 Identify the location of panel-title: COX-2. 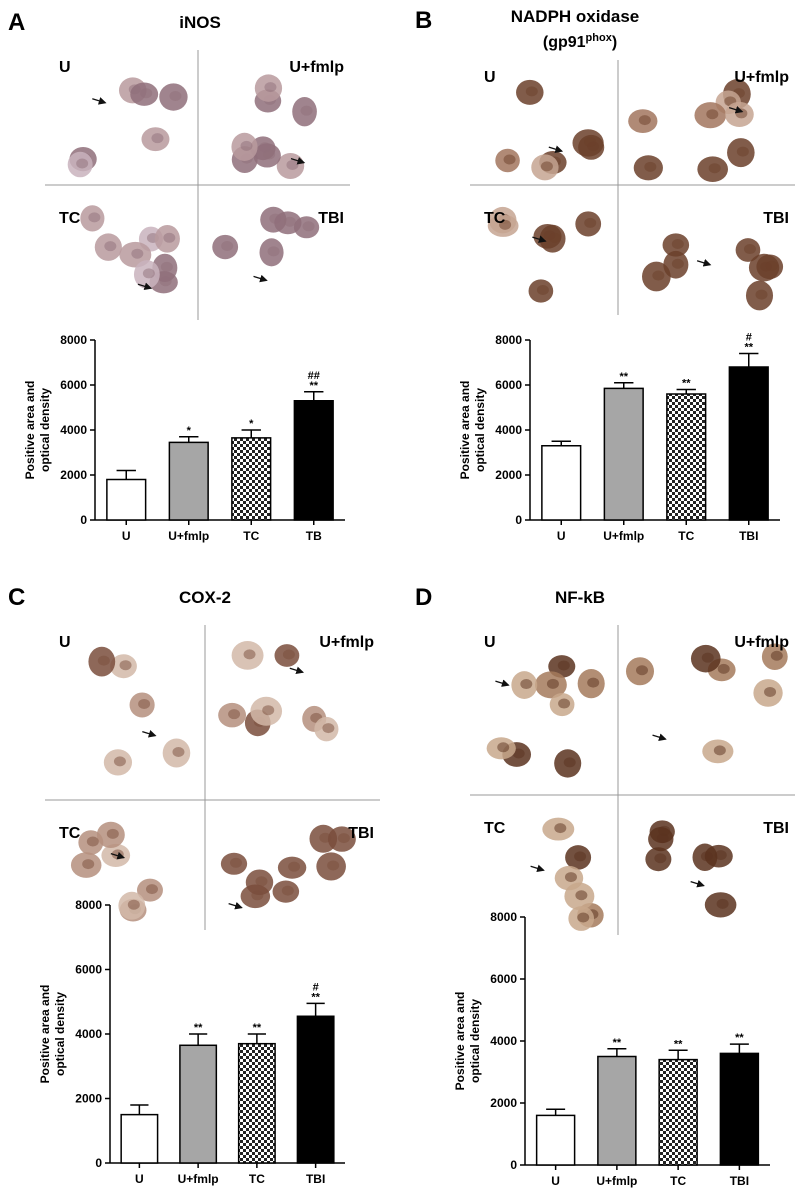
(205, 597).